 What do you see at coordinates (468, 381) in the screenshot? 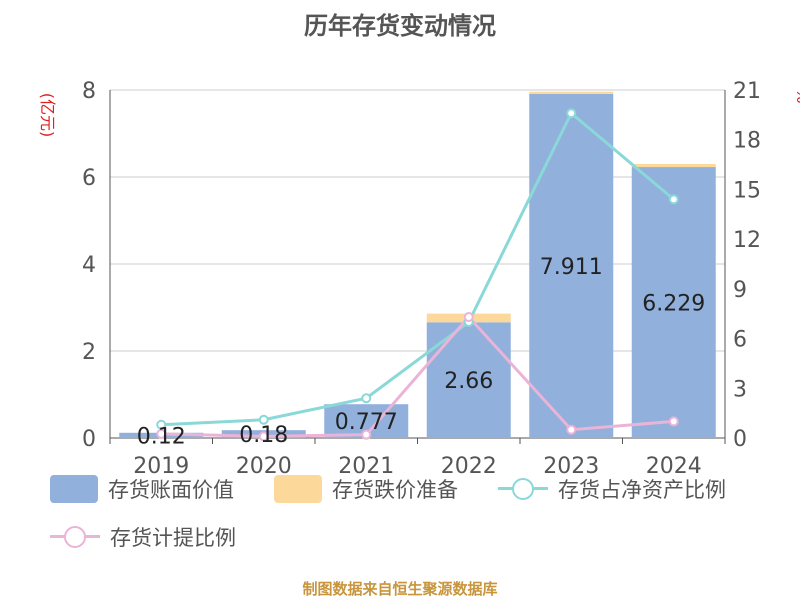
I see `bar-value-label: 2.66` at bounding box center [468, 381].